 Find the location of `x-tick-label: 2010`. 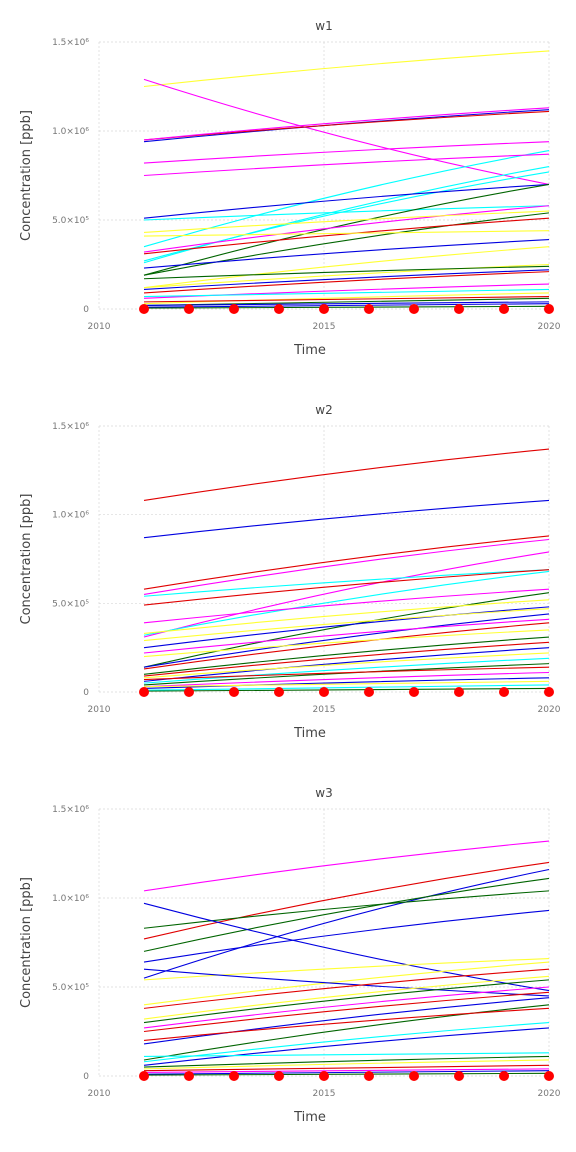

x-tick-label: 2010 is located at coordinates (99, 1094).